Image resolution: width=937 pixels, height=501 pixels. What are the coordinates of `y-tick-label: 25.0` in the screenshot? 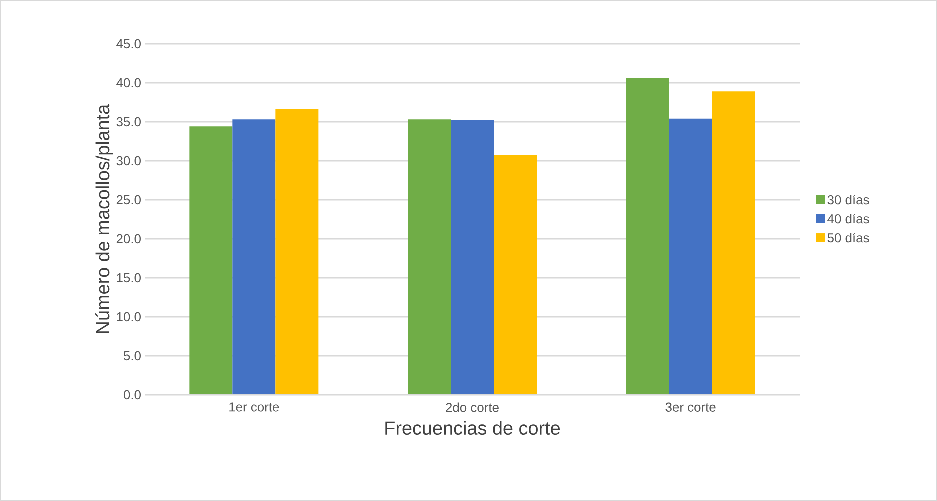 It's located at (128, 200).